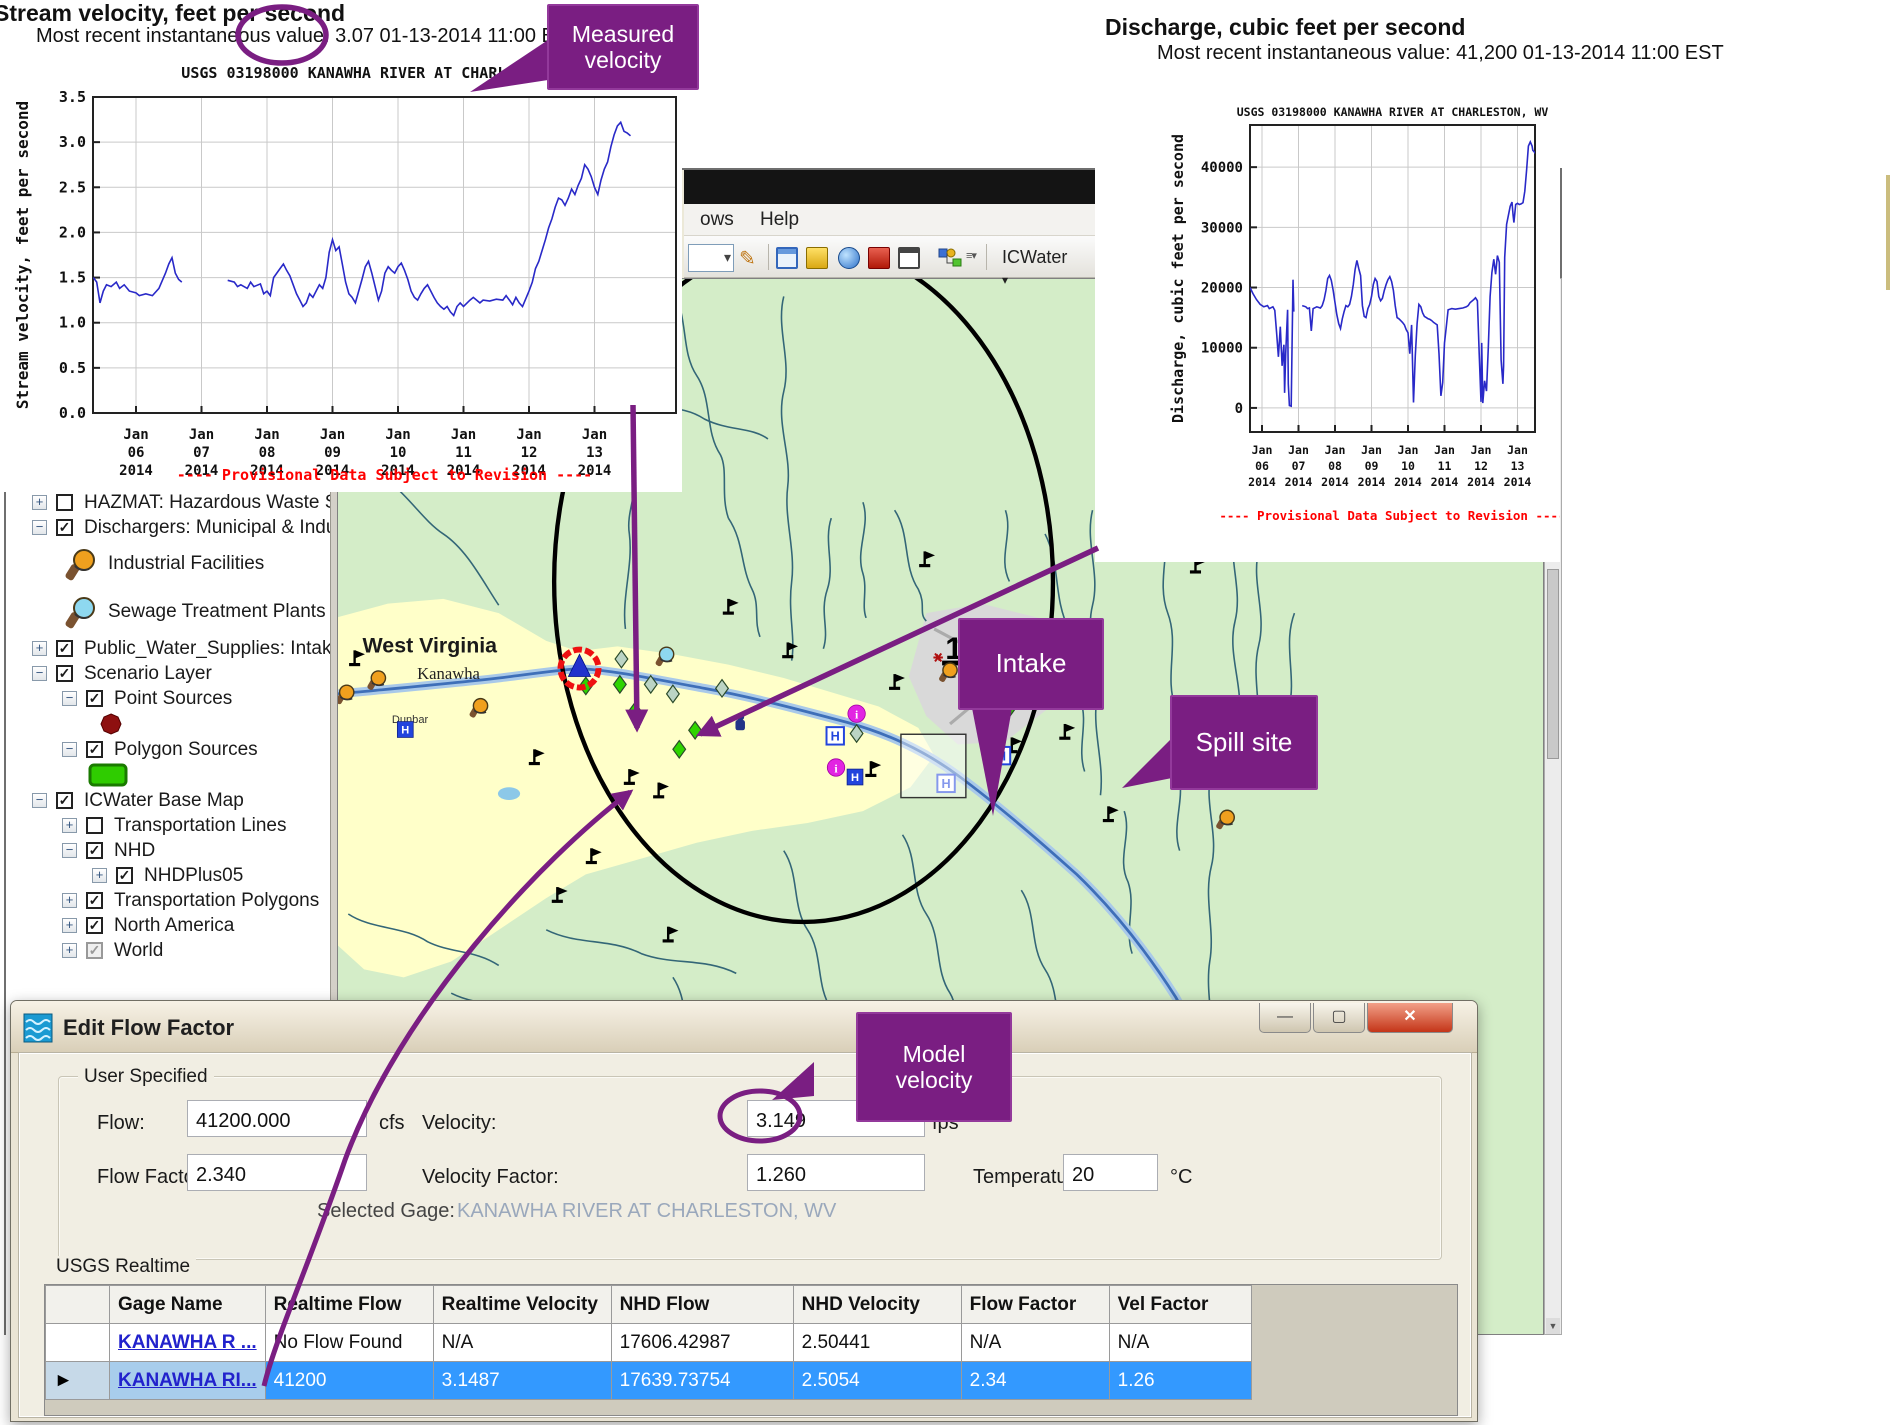  Describe the element at coordinates (277, 1118) in the screenshot. I see `flow-input` at that location.